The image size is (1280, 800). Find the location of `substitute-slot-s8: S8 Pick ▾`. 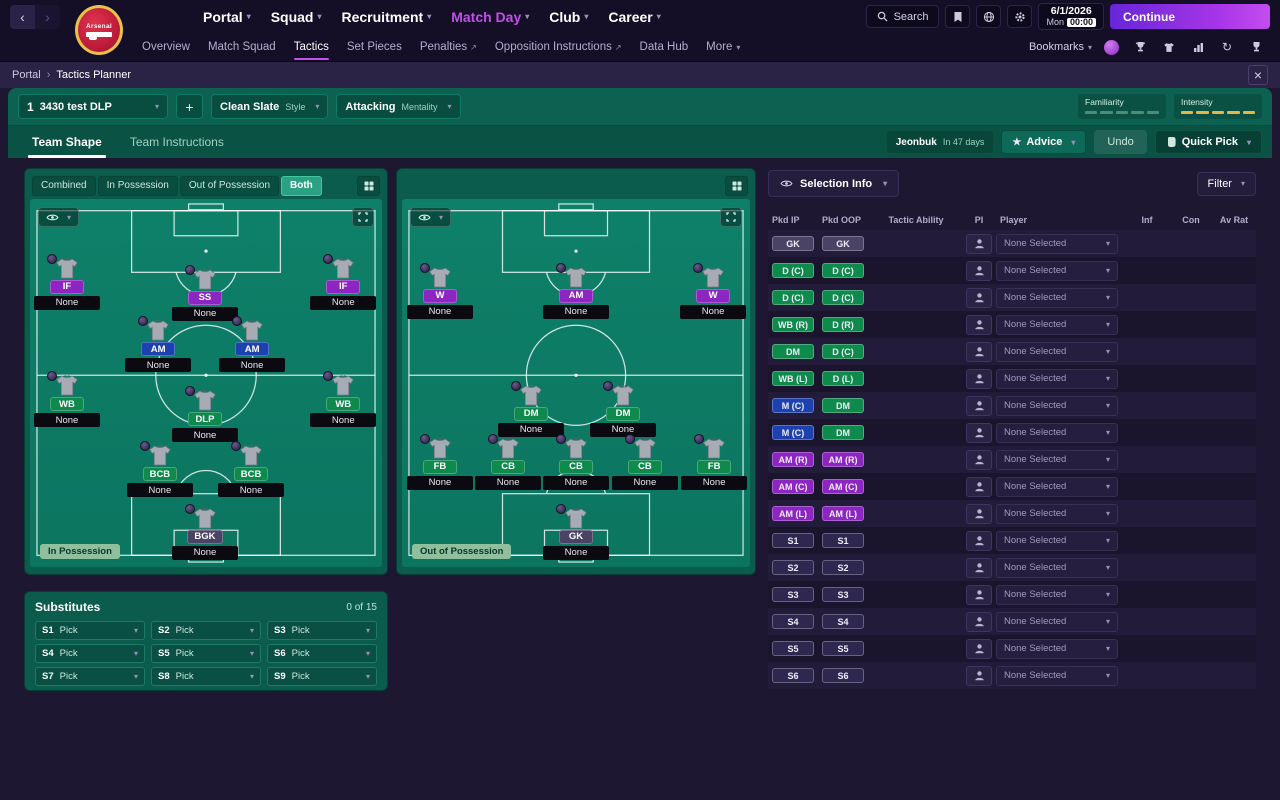

substitute-slot-s8: S8 Pick ▾ is located at coordinates (206, 676).